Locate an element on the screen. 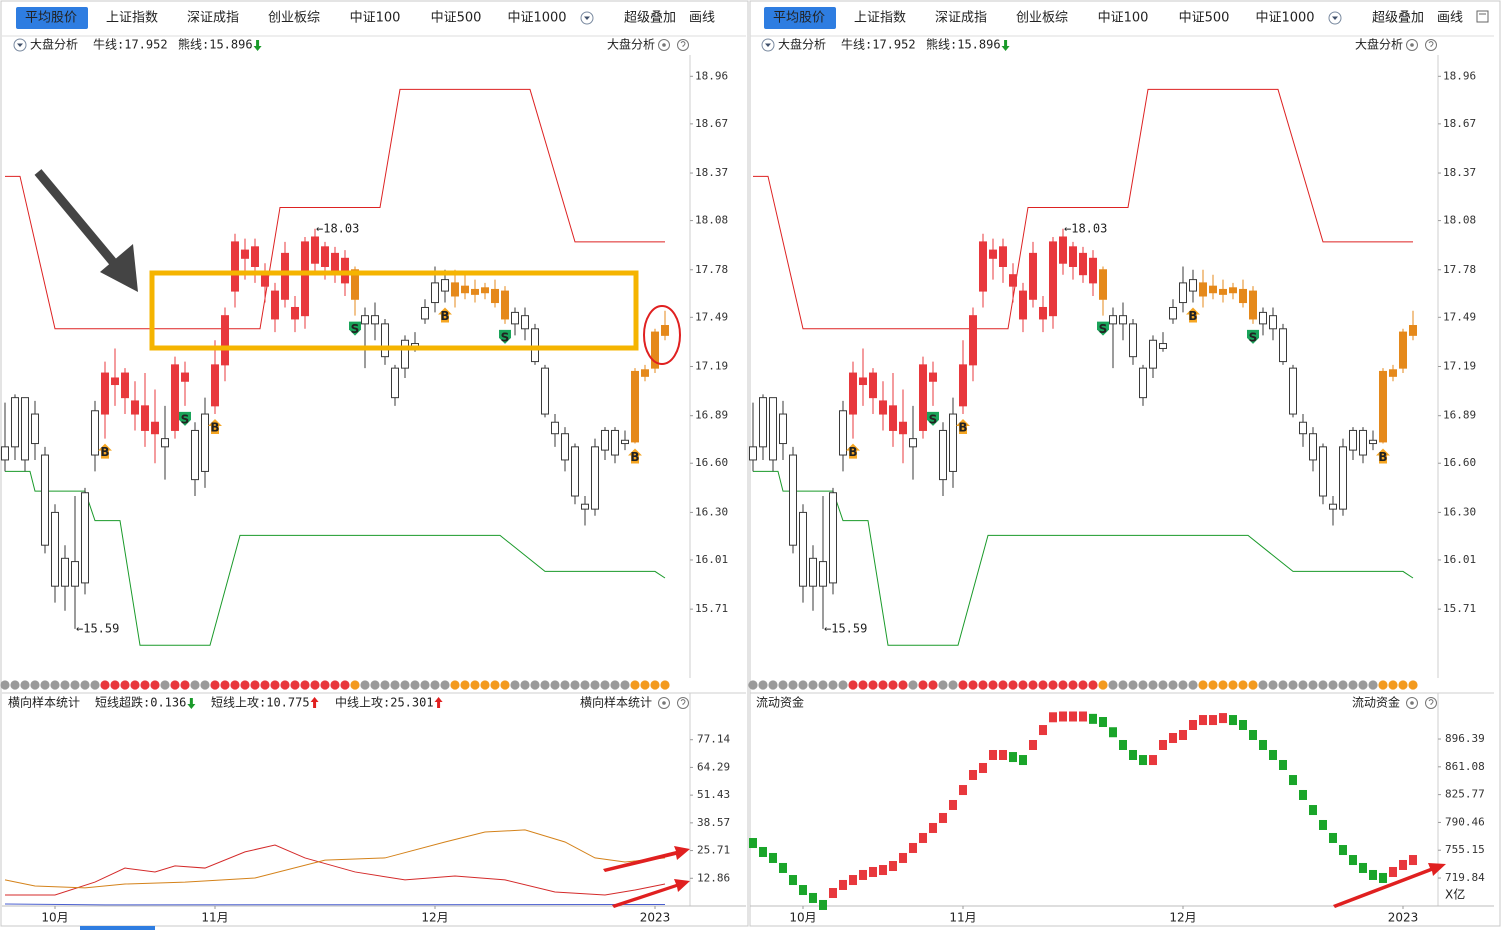 The height and width of the screenshot is (930, 1503). y-tick-label: 15.71 is located at coordinates (711, 608).